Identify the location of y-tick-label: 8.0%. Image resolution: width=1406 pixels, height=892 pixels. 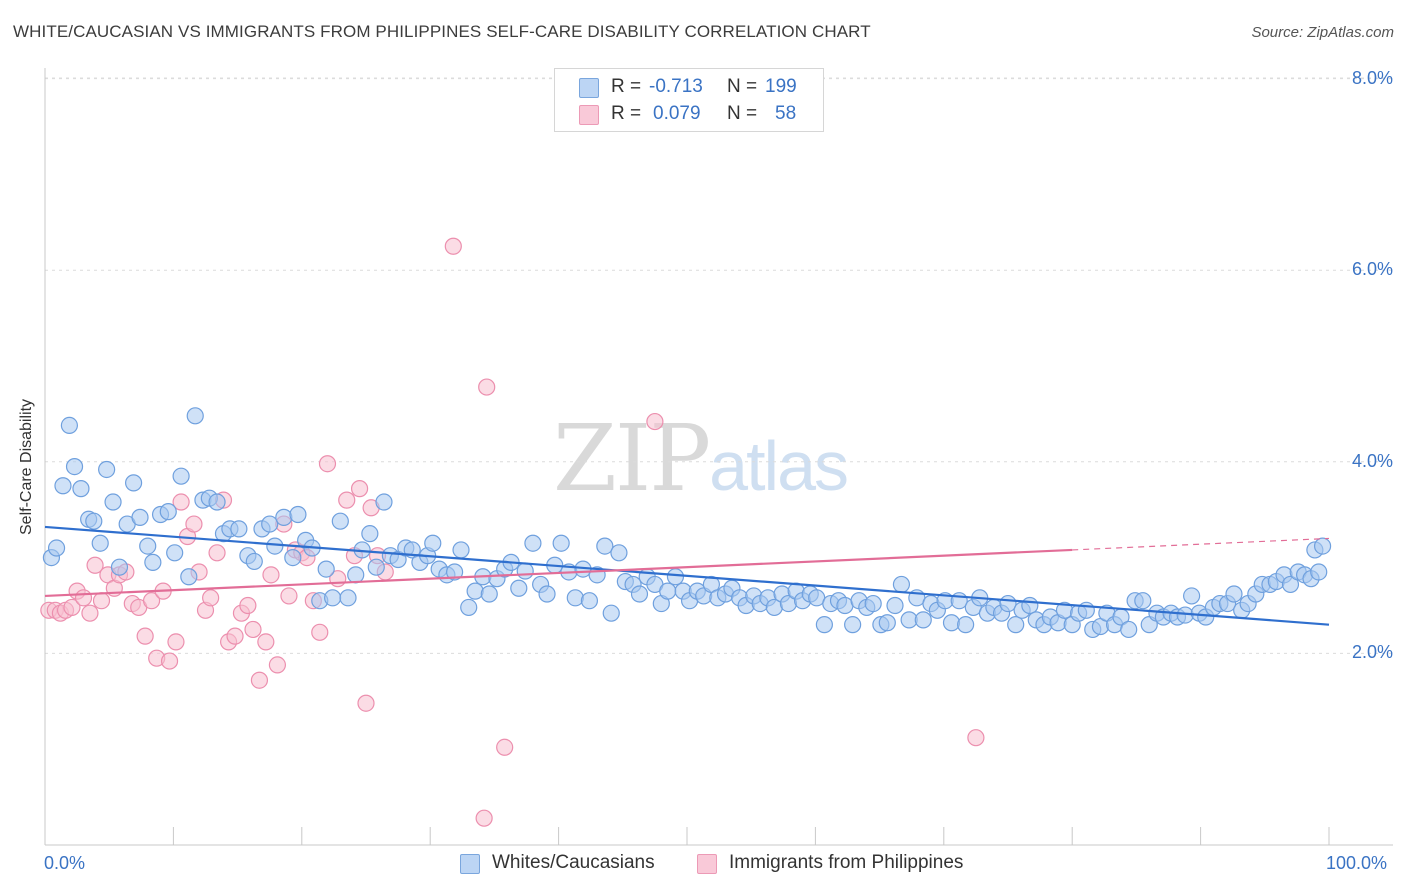
(1372, 77).